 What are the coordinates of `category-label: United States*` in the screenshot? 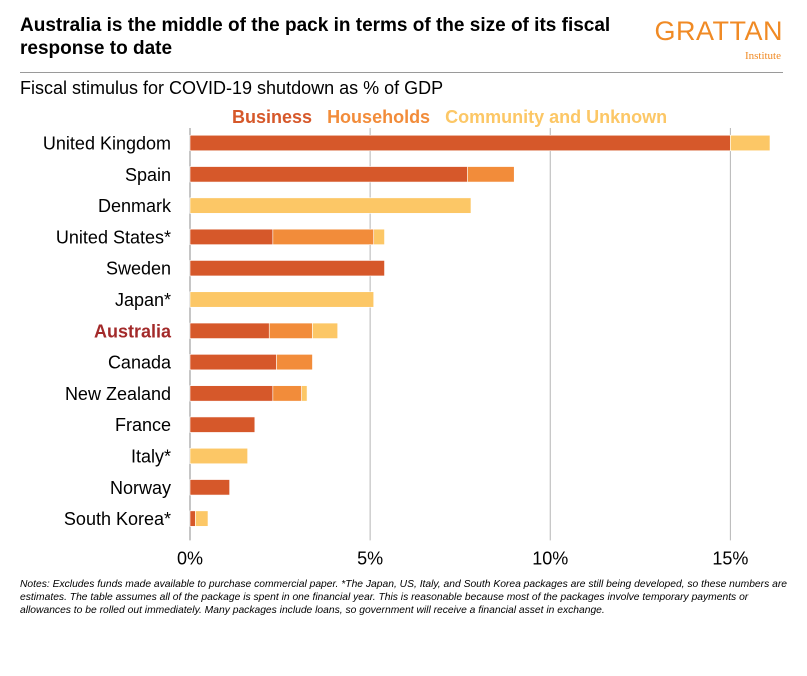 It's located at (113, 237).